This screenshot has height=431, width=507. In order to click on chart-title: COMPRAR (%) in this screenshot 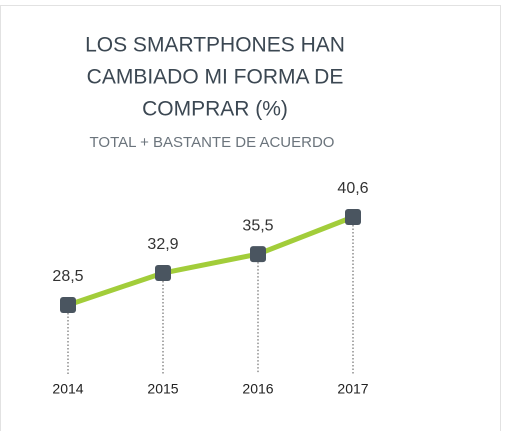, I will do `click(215, 109)`.